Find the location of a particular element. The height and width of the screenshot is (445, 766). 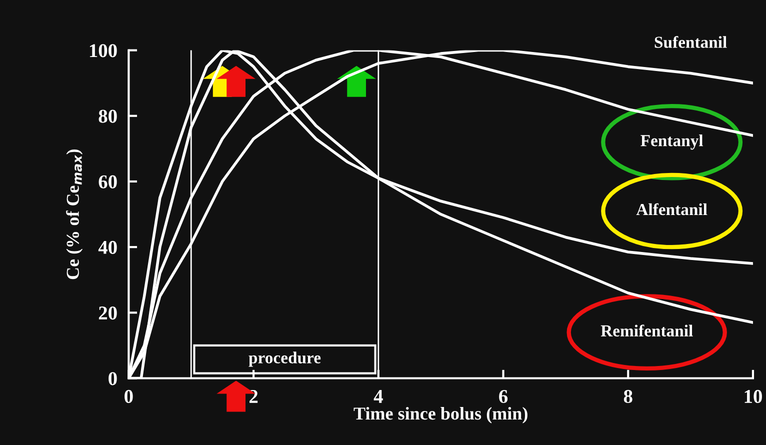

y-tick-label: 0 is located at coordinates (112, 379).